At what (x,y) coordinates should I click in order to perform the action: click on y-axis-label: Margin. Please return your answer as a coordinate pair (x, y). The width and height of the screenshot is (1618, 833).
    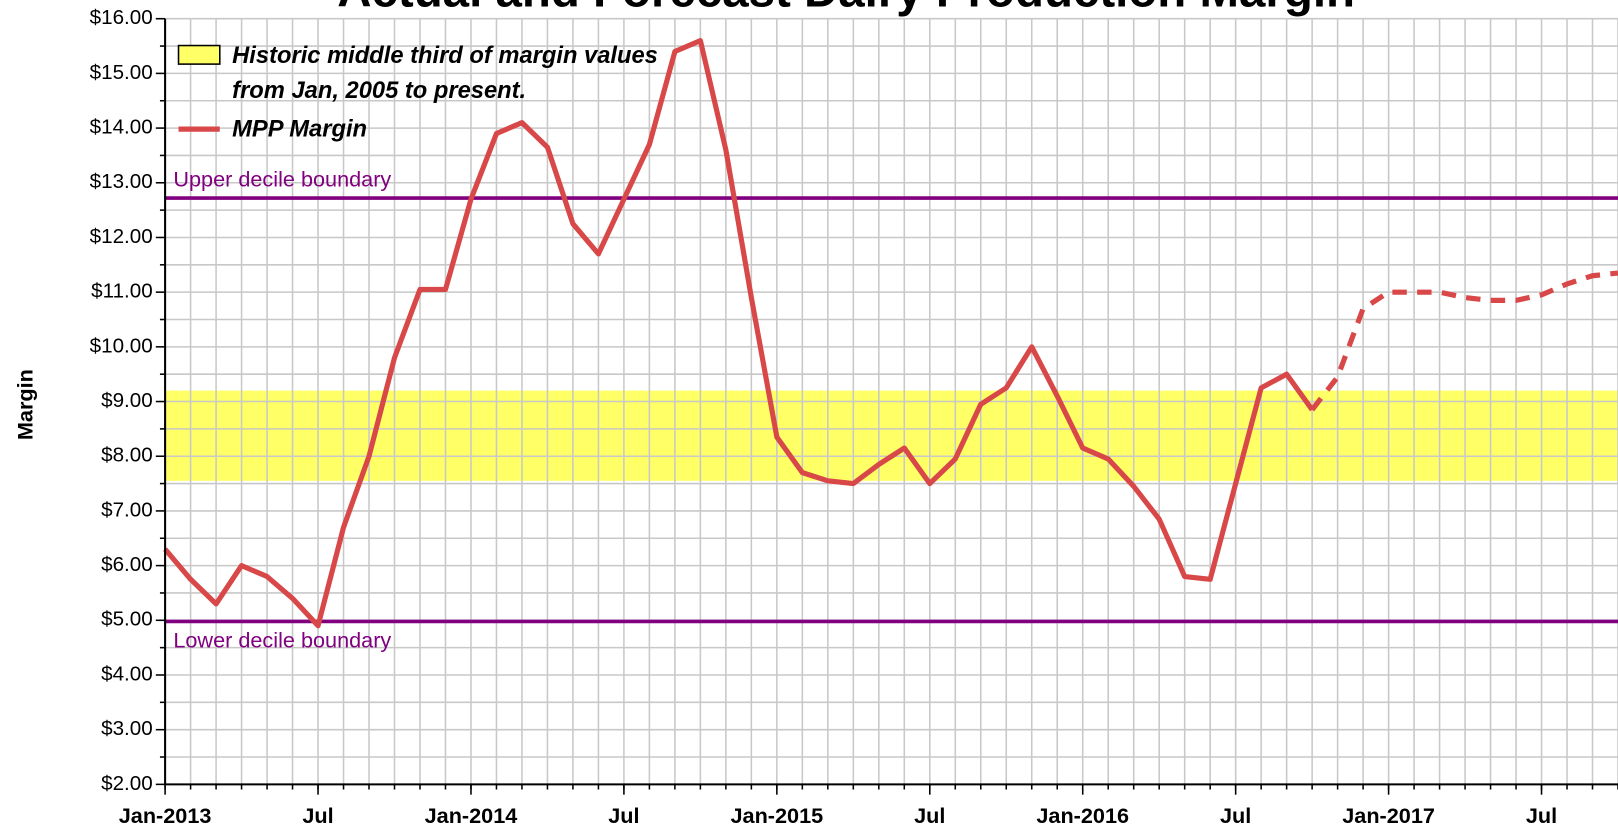
    Looking at the image, I should click on (25, 404).